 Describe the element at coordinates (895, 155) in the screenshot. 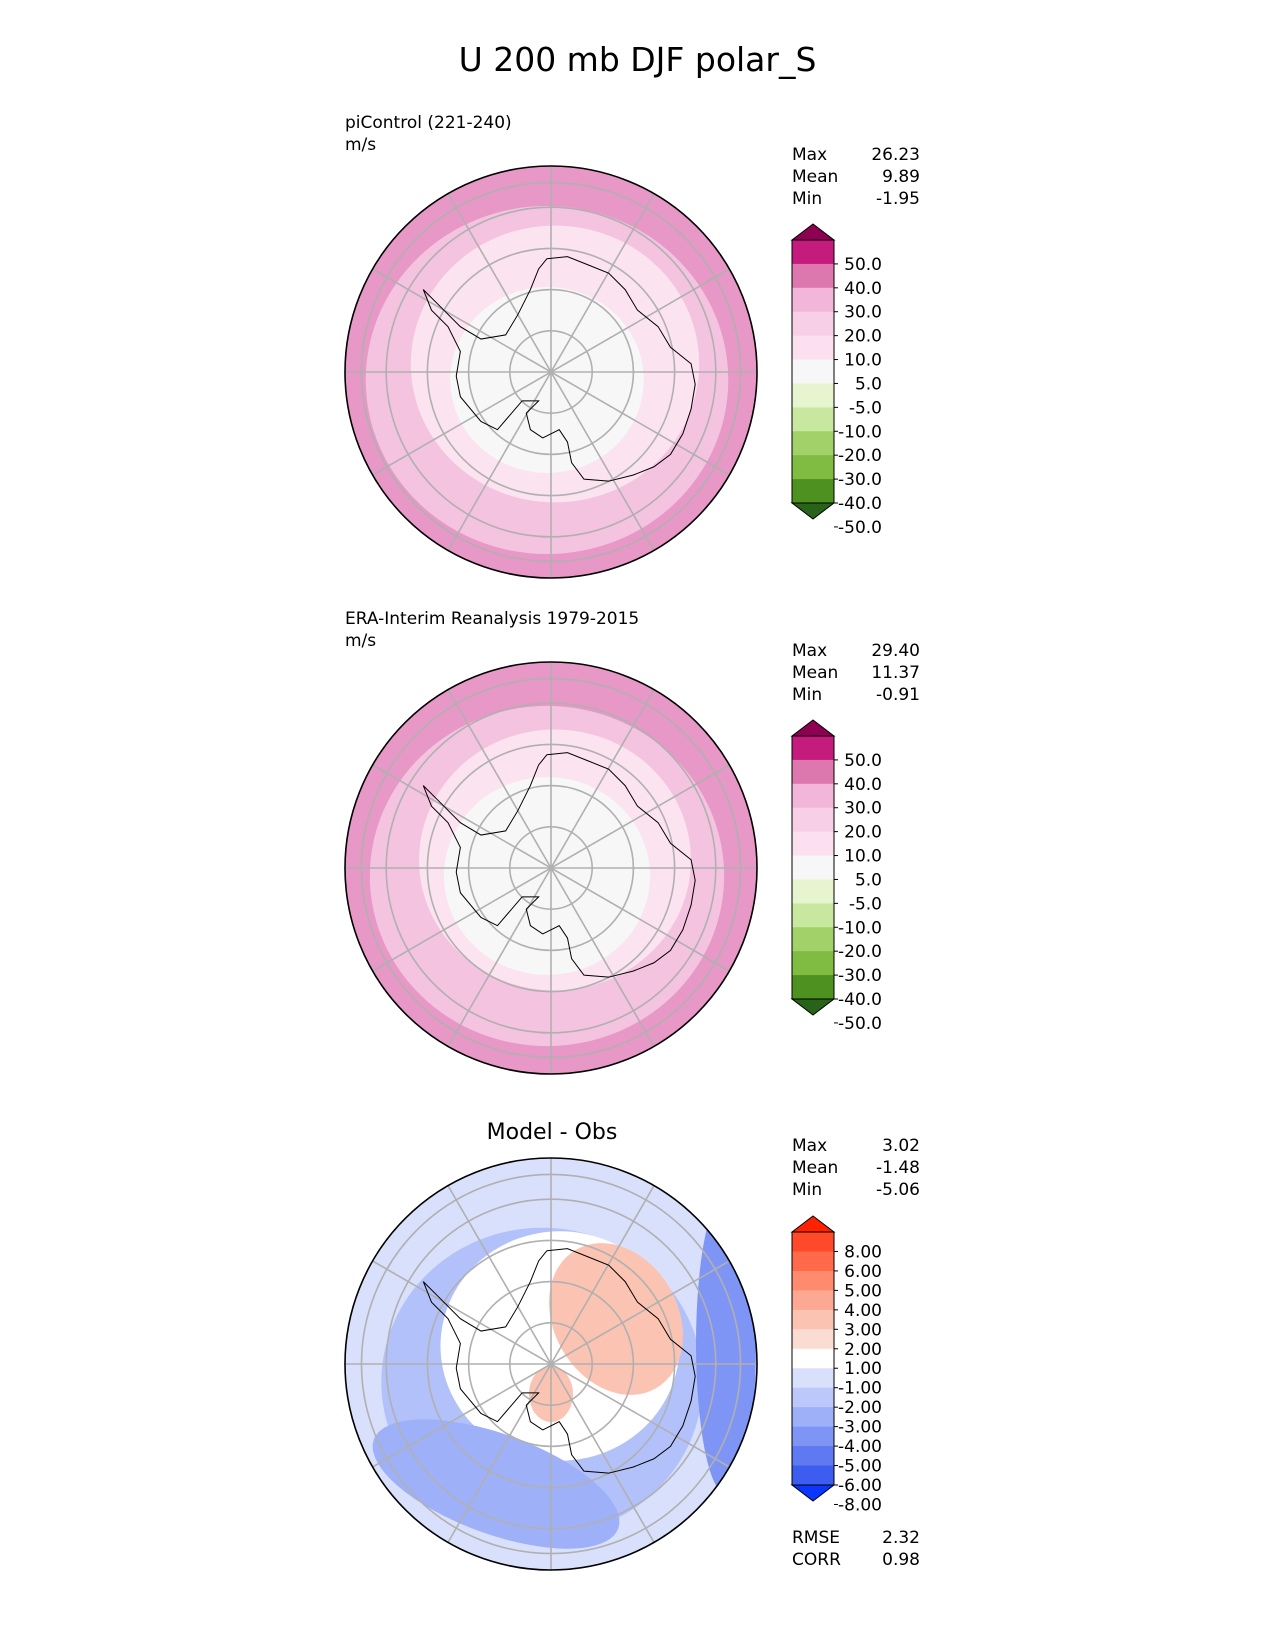

I see `stat-value: 26.23` at that location.